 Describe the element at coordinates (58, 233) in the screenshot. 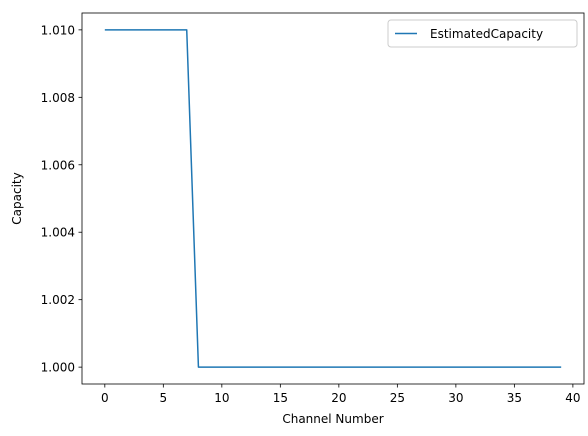

I see `y-tick-label: 1.004` at that location.